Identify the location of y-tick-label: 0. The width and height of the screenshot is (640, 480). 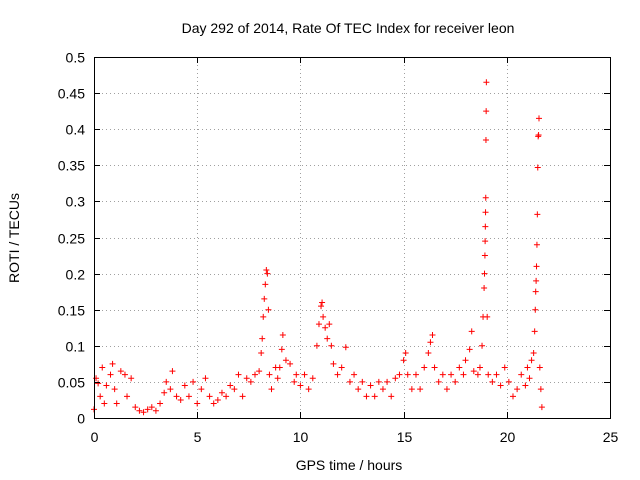
(81, 419).